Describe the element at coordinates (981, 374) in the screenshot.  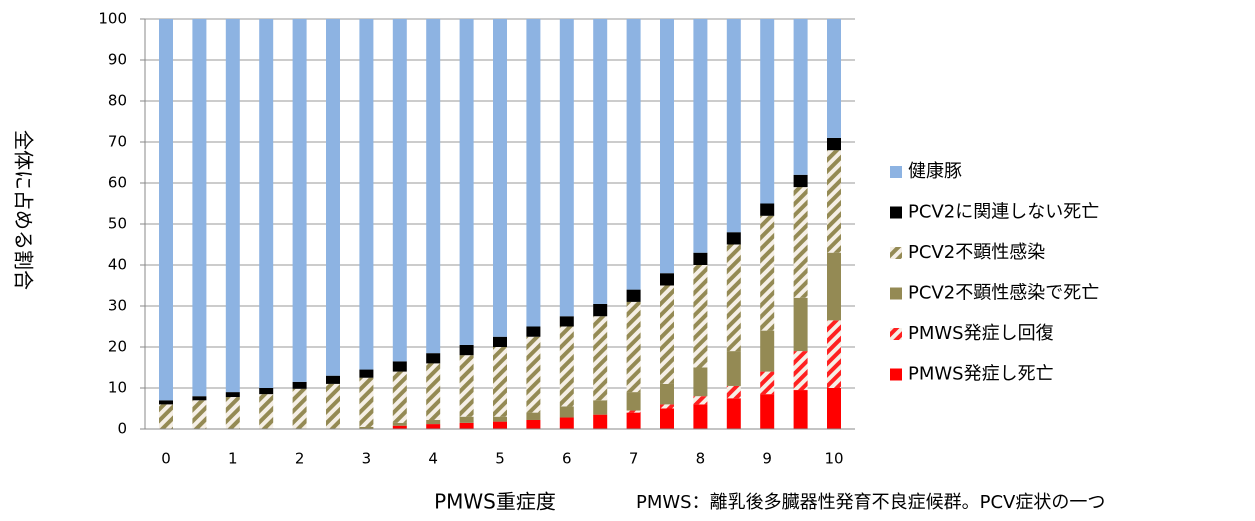
I see `legend-label: PMWS発症し死亡` at that location.